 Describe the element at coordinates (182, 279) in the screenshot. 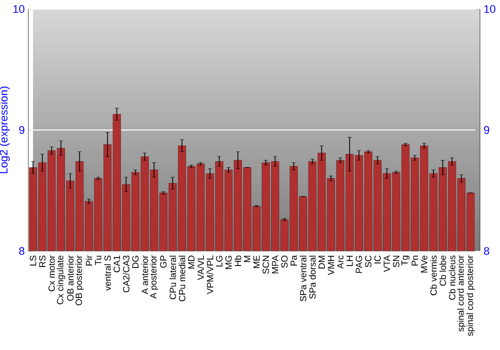

I see `x-tick-label: CPu medial` at that location.